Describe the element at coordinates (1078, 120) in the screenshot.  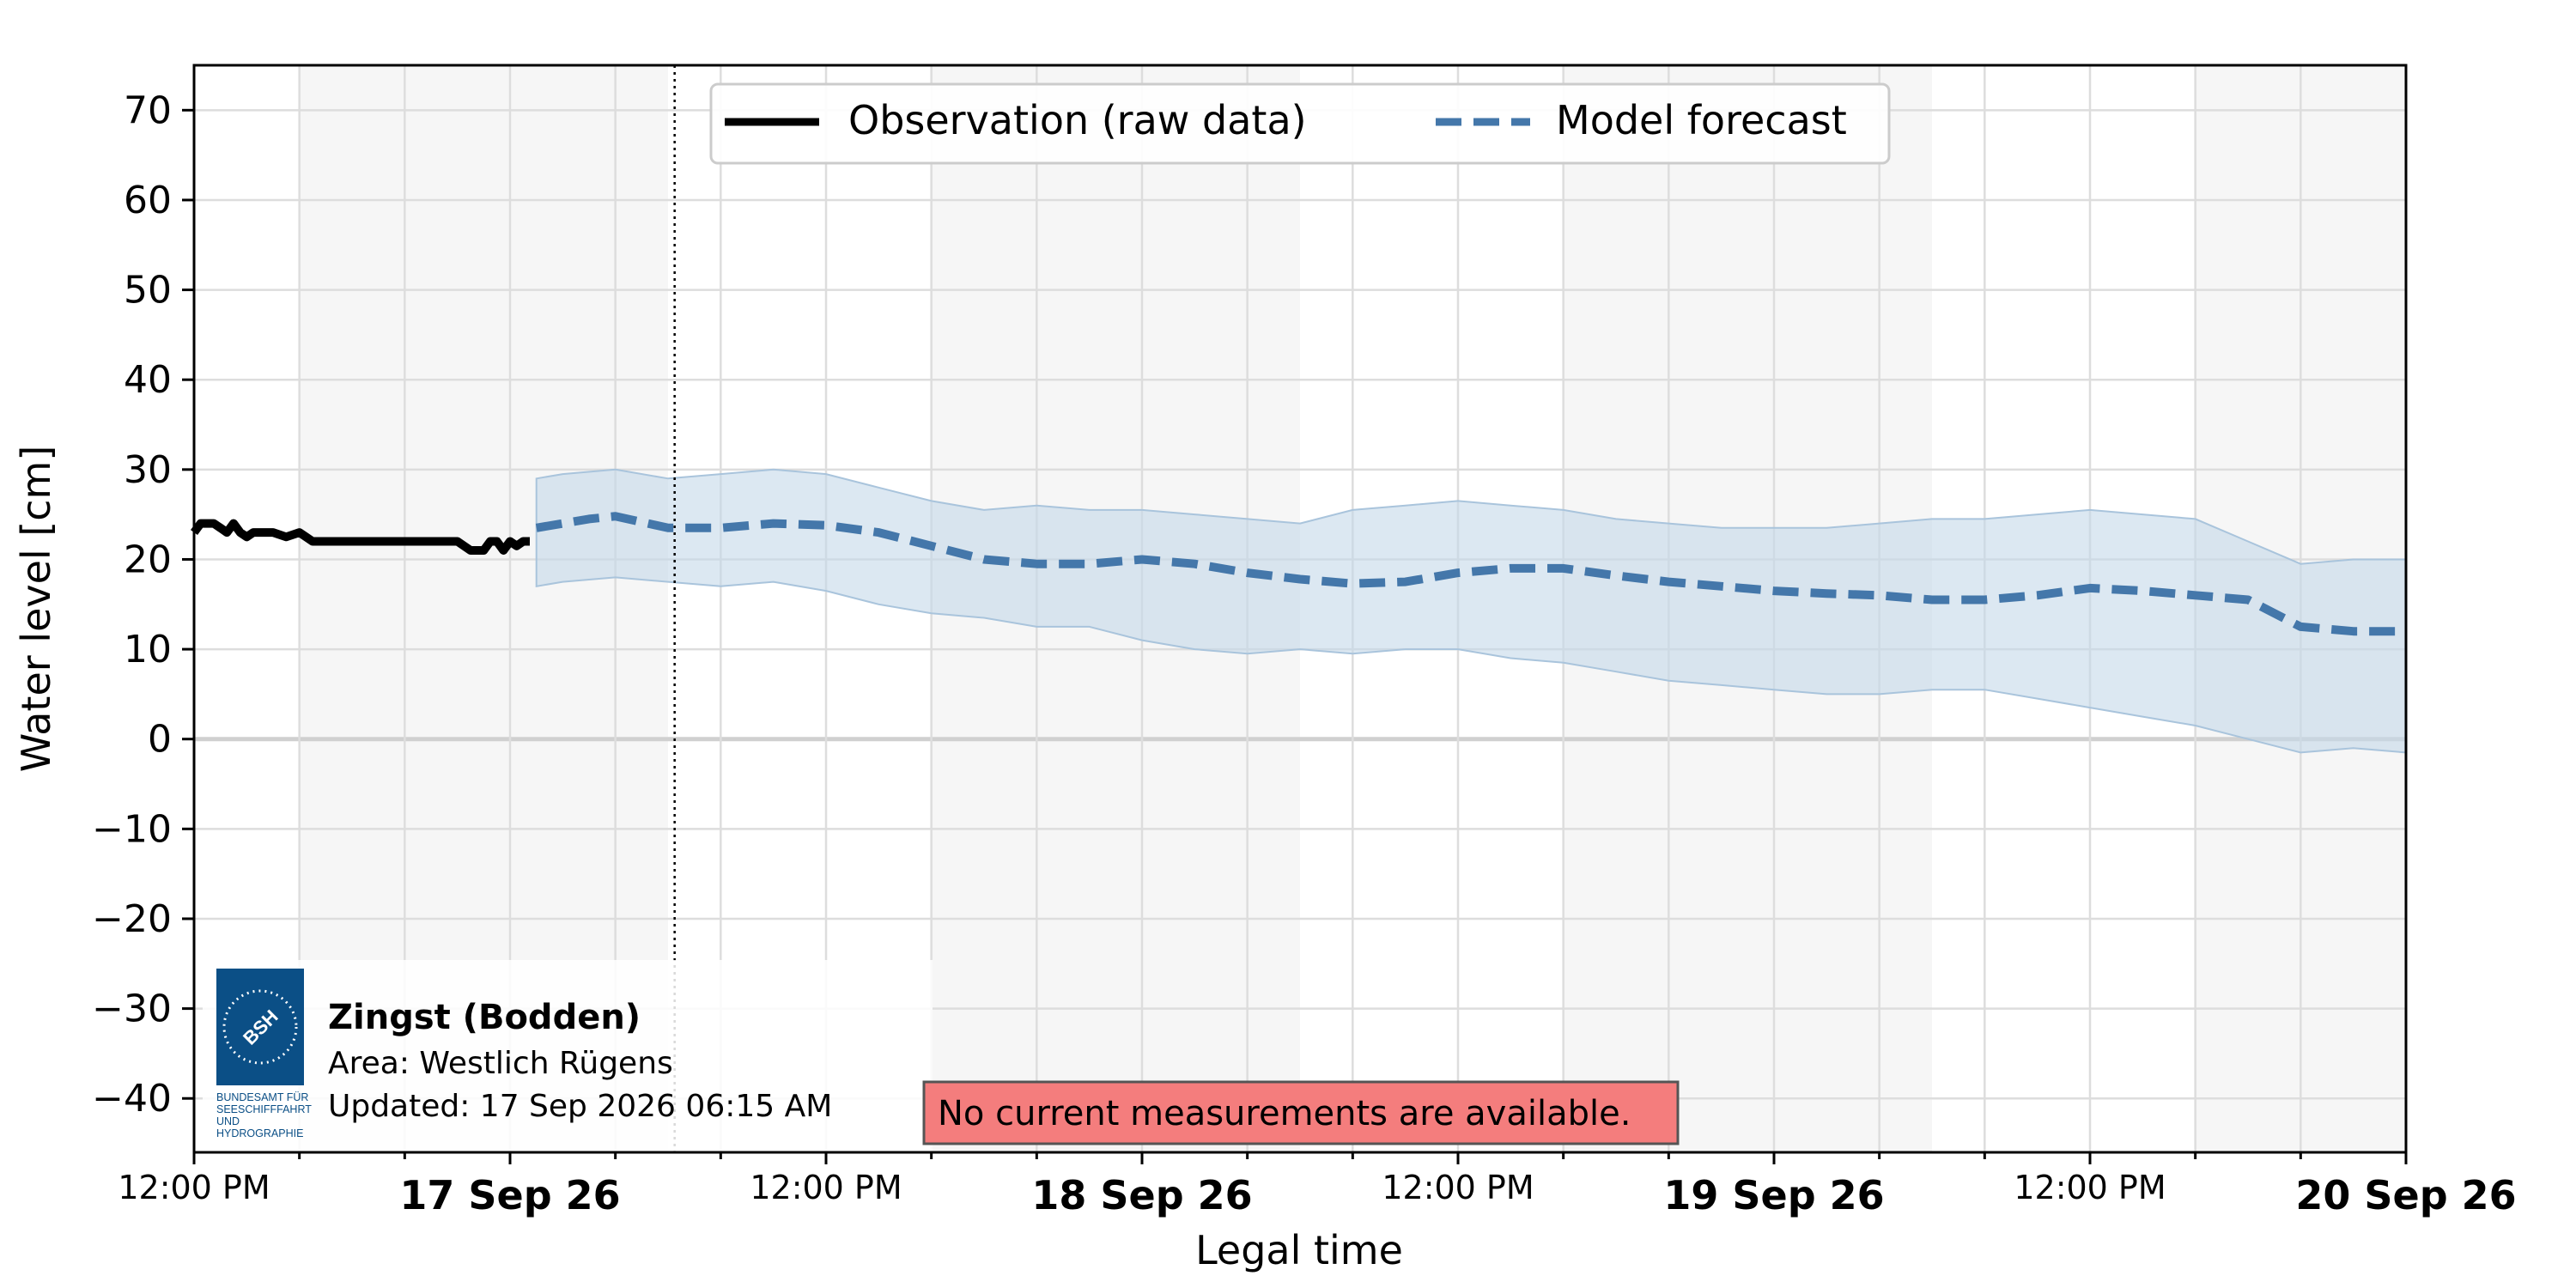
I see `legend-observation-label: Observation (raw data)` at that location.